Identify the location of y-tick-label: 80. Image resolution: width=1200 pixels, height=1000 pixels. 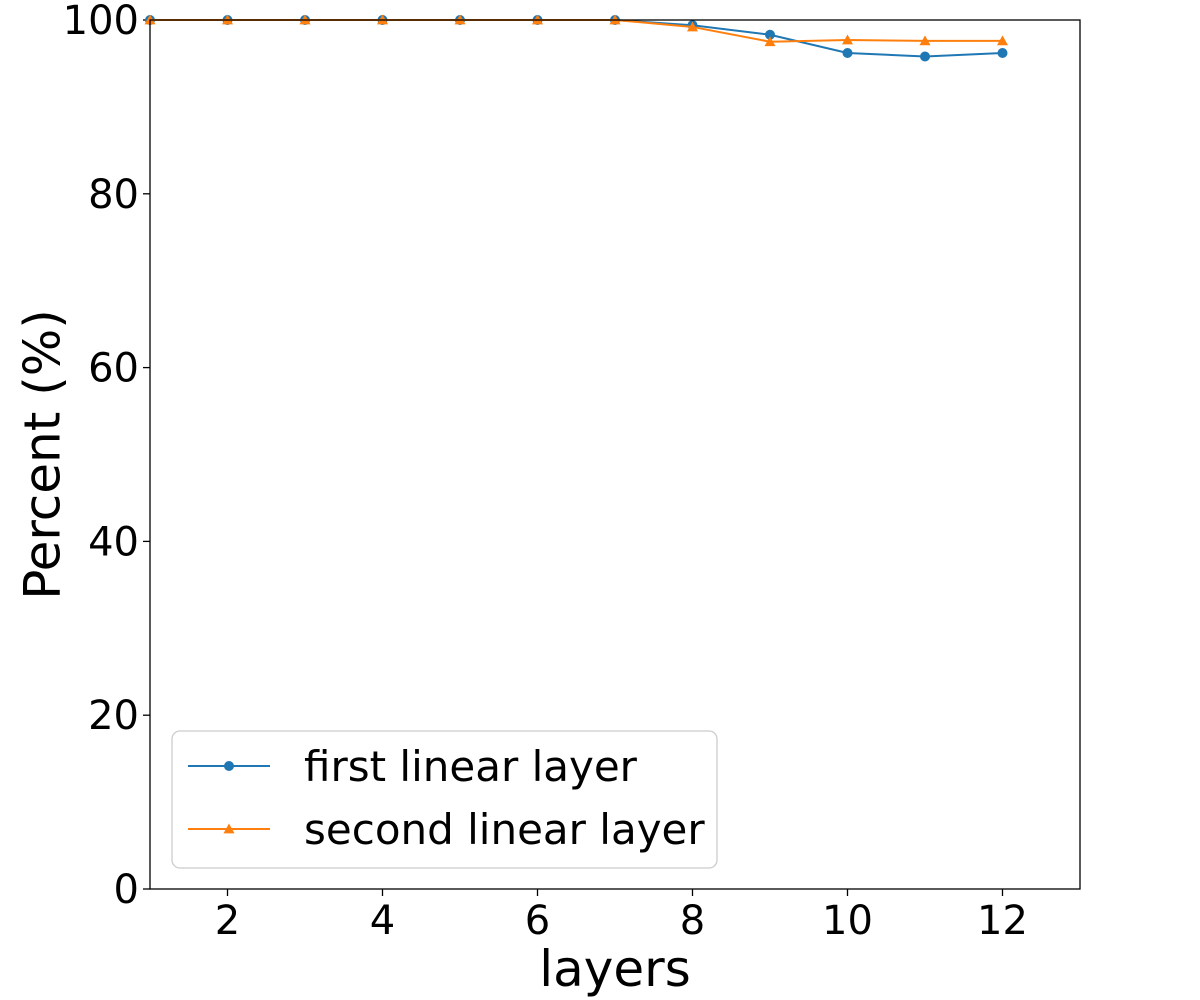
(113, 195).